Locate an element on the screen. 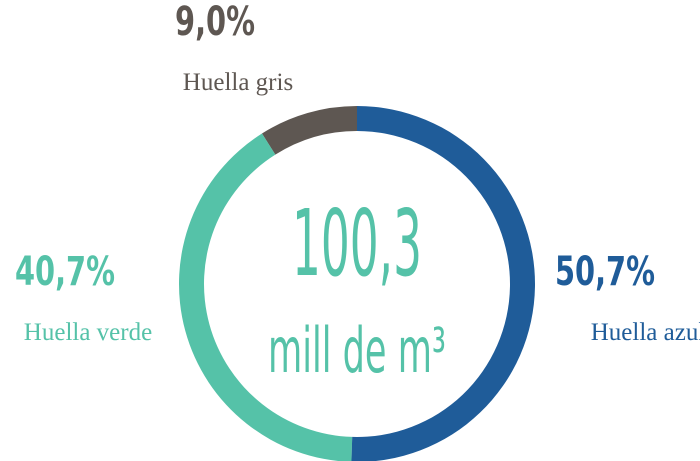 This screenshot has height=461, width=700. value-label: 40,7% is located at coordinates (65, 272).